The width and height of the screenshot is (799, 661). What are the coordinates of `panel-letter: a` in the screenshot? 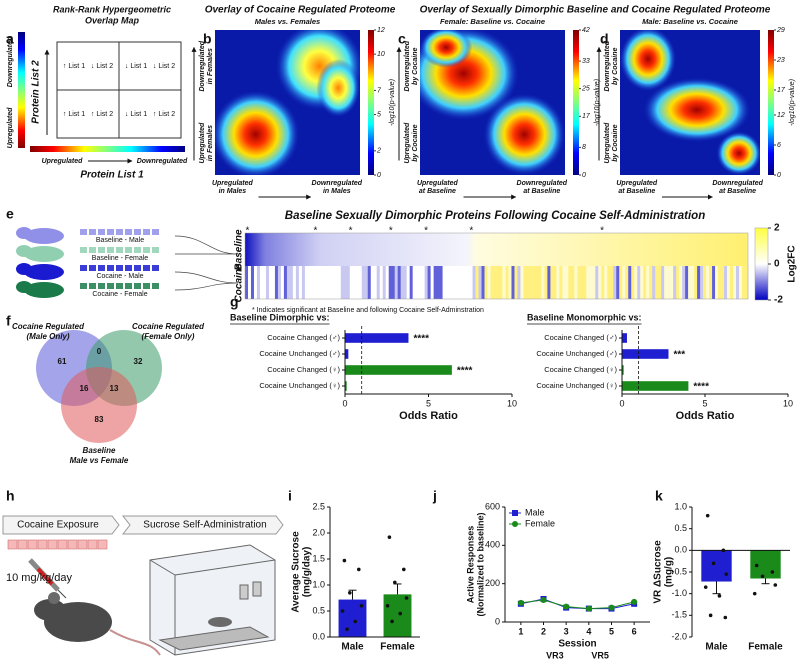 It's located at (10, 39).